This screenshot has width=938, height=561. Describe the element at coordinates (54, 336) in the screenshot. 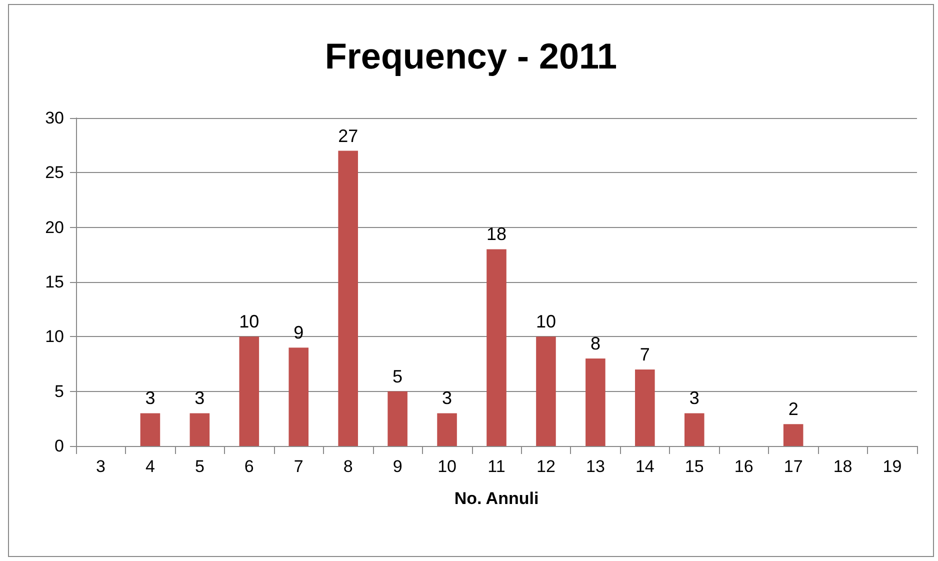

I see `y-tick-label: 10` at that location.